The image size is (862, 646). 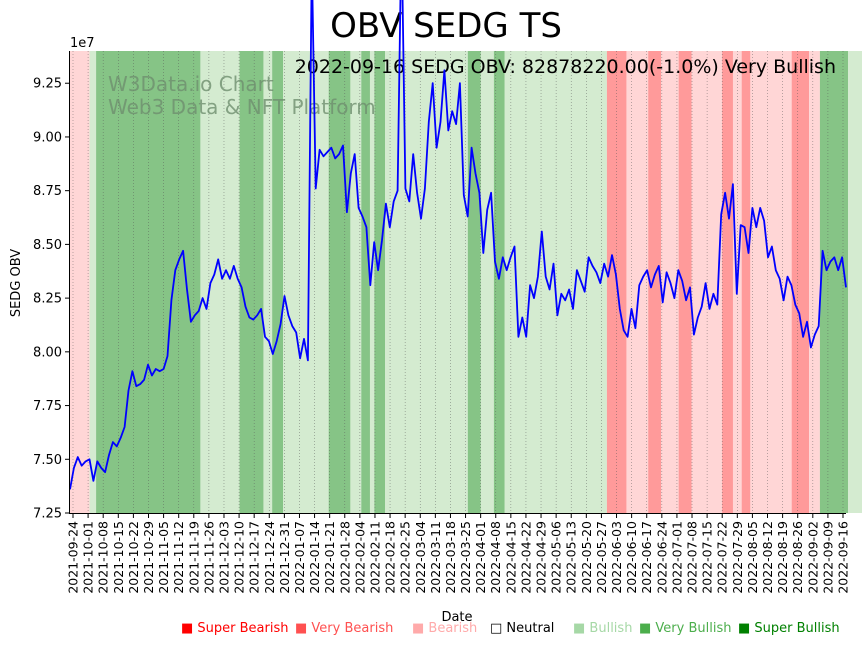 What do you see at coordinates (530, 628) in the screenshot?
I see `legend-label: Neutral` at bounding box center [530, 628].